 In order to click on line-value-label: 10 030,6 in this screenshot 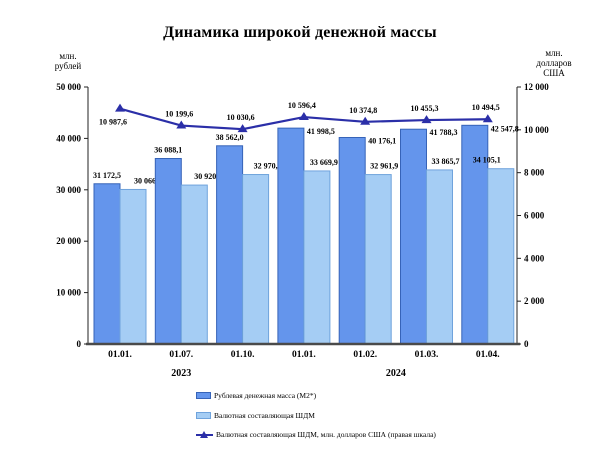, I will do `click(241, 117)`.